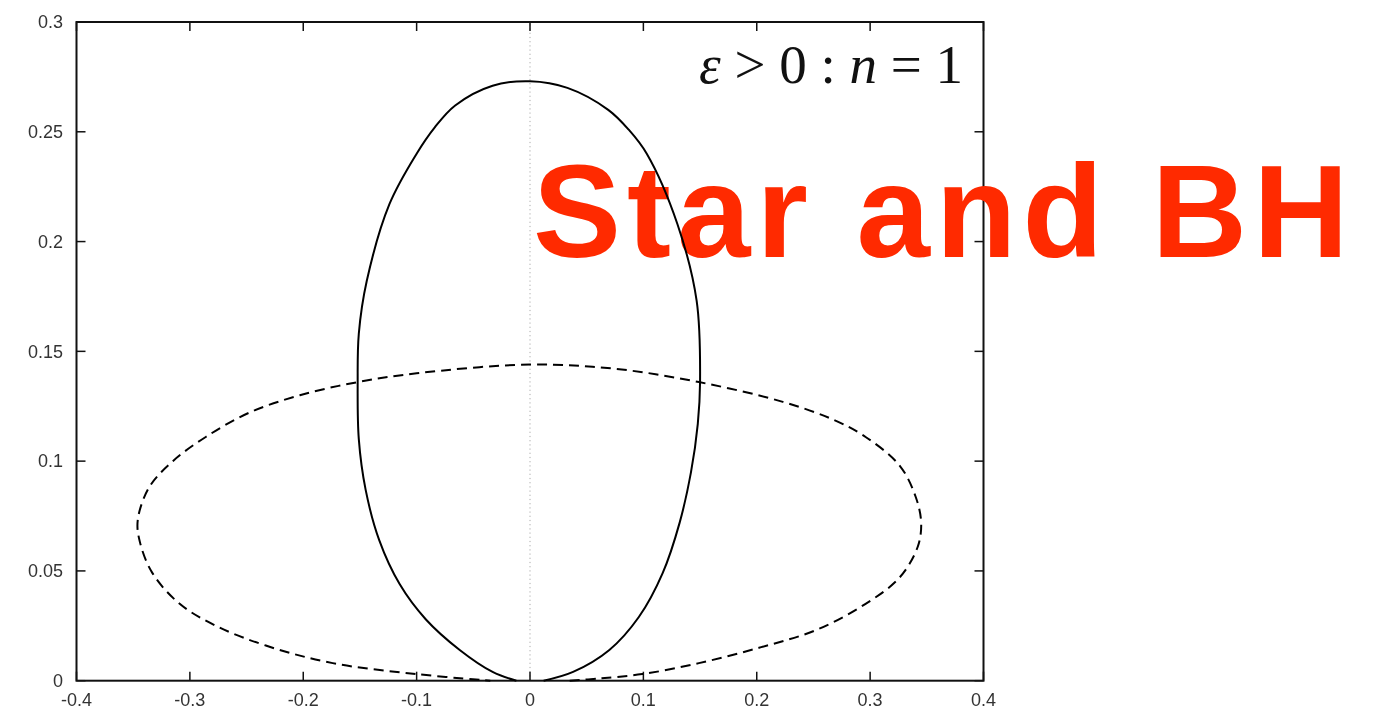  I want to click on x-tick-label: -0.4, so click(76, 700).